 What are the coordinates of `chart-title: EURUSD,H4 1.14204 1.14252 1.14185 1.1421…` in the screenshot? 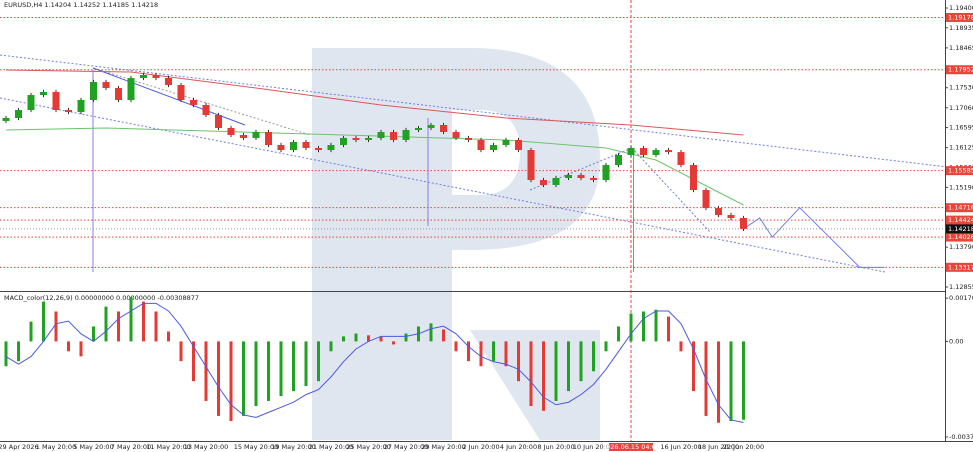 It's located at (81, 5).